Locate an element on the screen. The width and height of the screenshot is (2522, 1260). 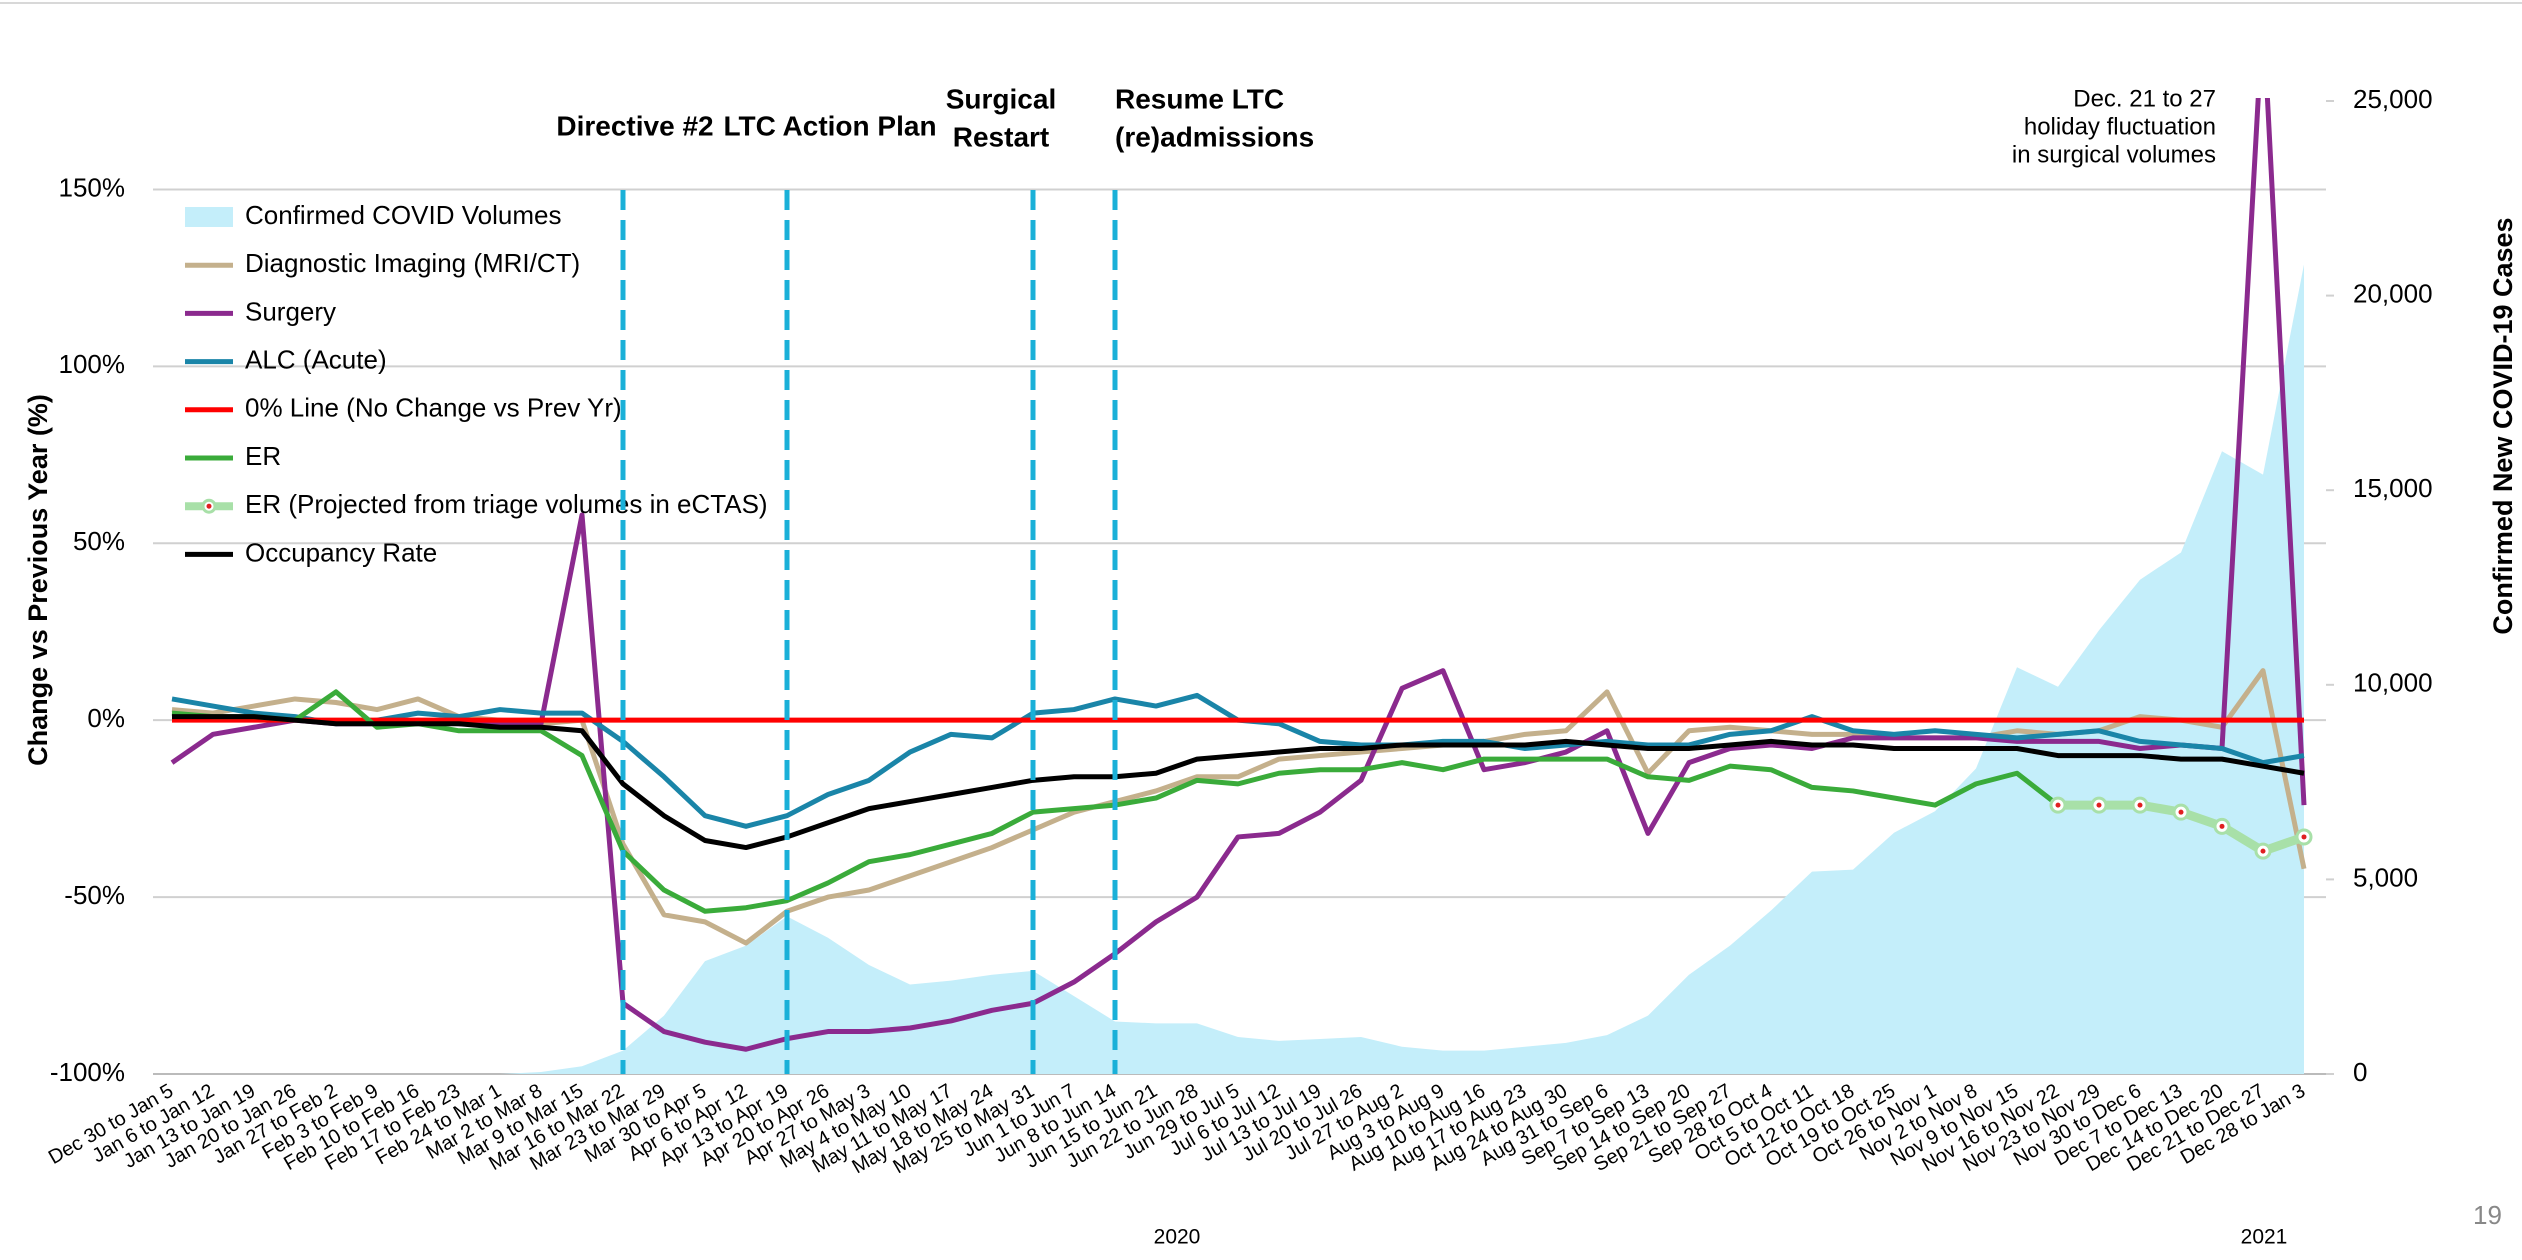
y-axis-label: Change vs Previous Year (%) is located at coordinates (38, 580).